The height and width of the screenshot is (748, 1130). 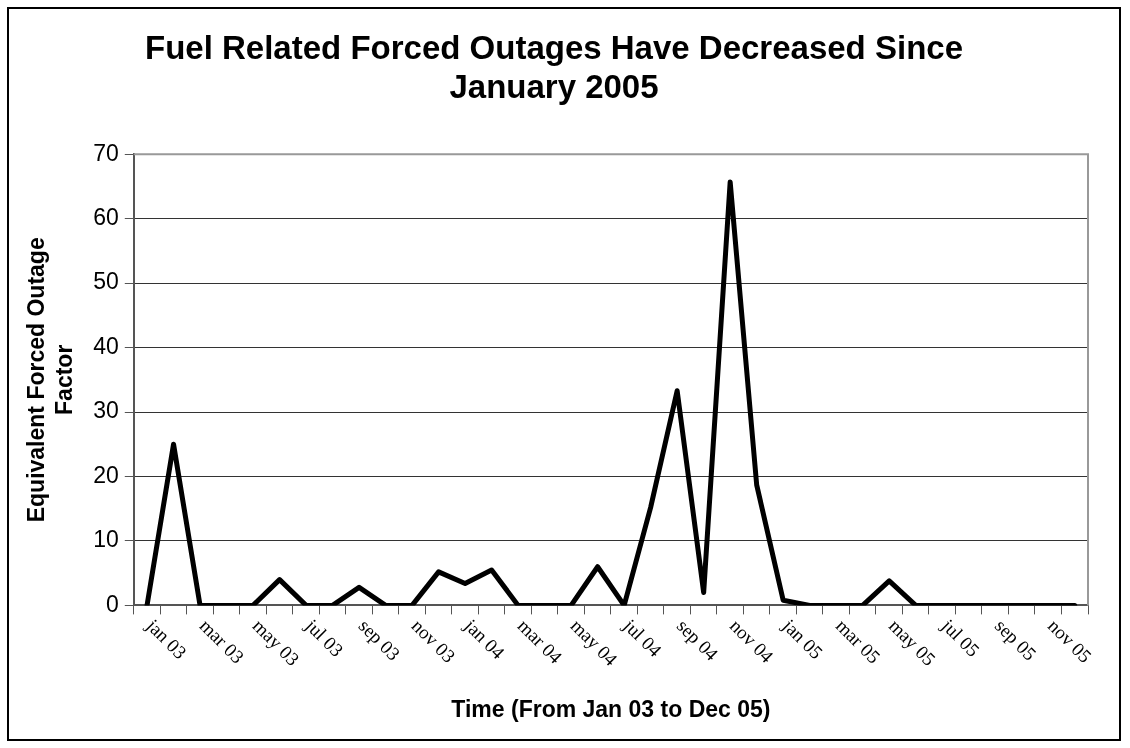 I want to click on x-tick-label: nov 05, so click(x=1069, y=640).